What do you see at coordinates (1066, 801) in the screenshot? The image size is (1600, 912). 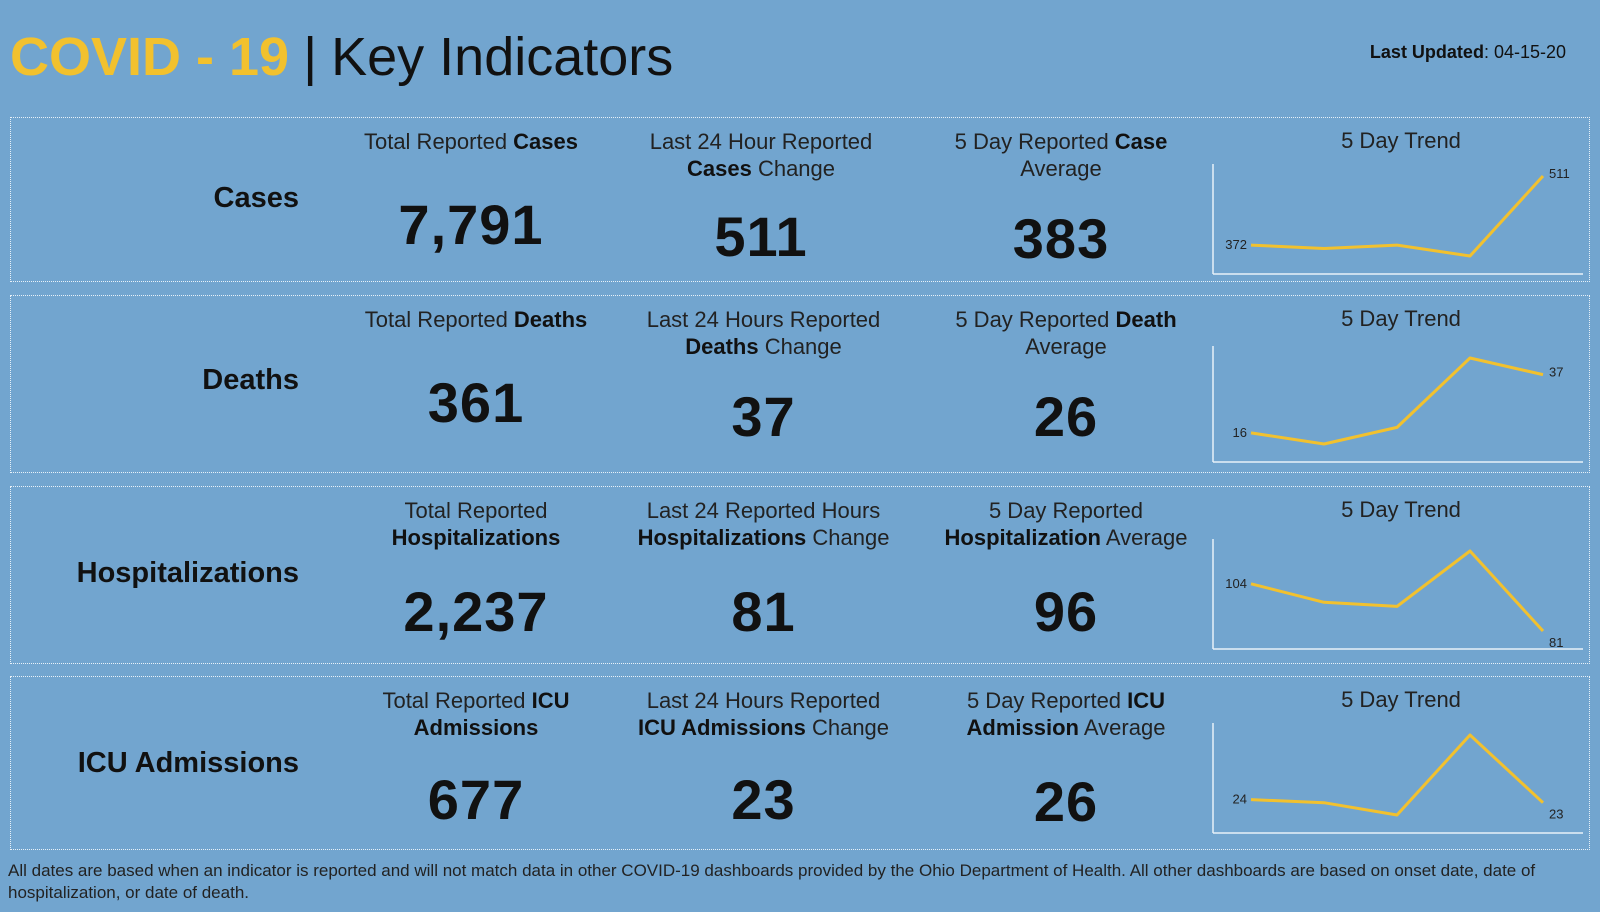 I see `icu-average-value: 26` at bounding box center [1066, 801].